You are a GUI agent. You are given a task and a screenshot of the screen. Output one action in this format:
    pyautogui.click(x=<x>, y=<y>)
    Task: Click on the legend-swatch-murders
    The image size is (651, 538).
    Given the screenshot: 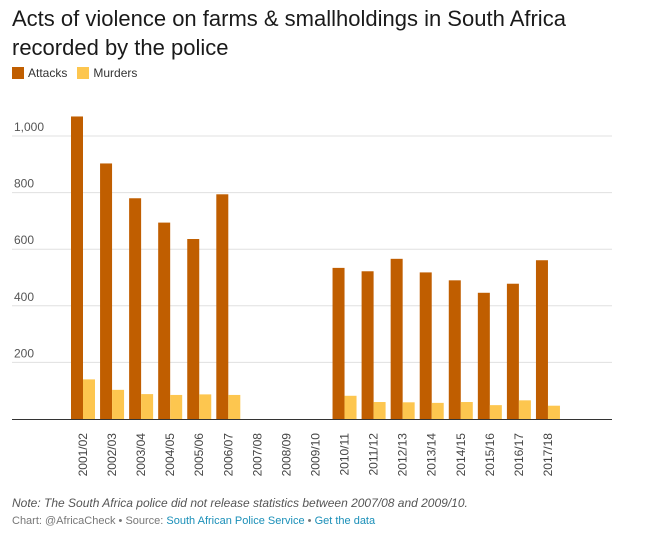 What is the action you would take?
    pyautogui.click(x=83, y=73)
    